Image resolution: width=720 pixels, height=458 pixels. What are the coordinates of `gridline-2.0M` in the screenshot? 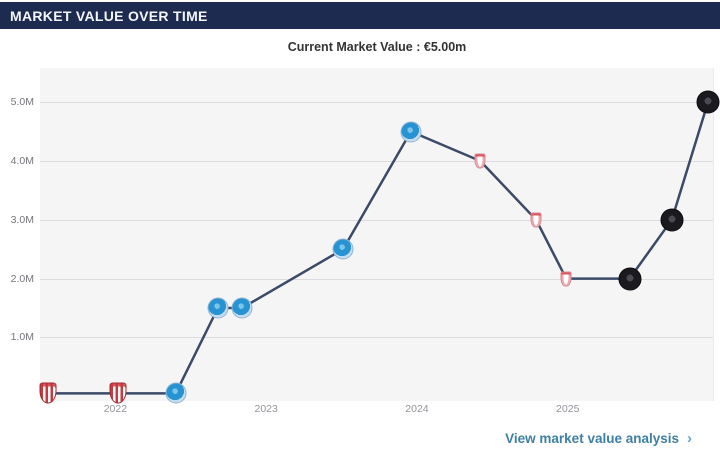 It's located at (376, 279).